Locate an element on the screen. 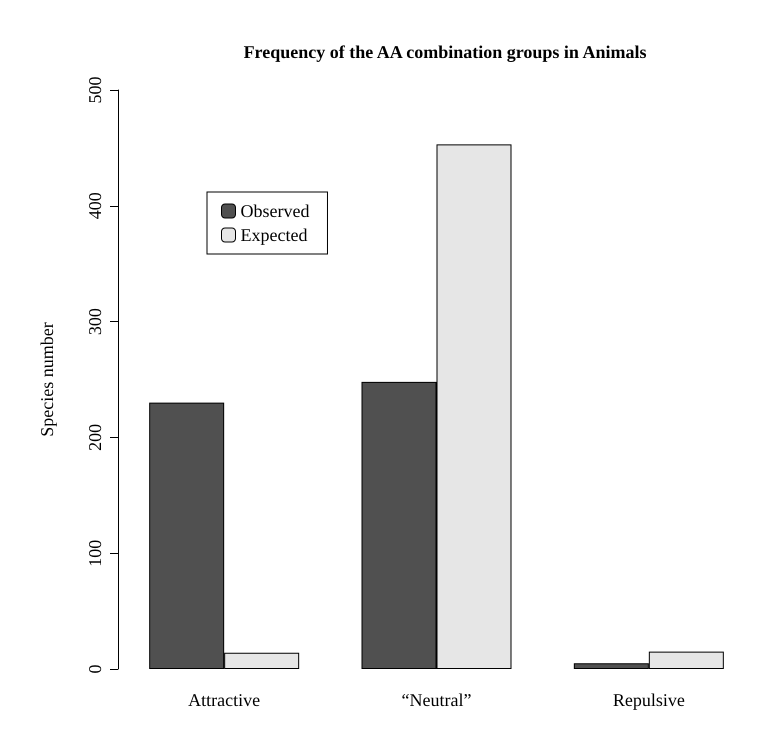 This screenshot has width=773, height=742. y-tick-label: 300 is located at coordinates (95, 322).